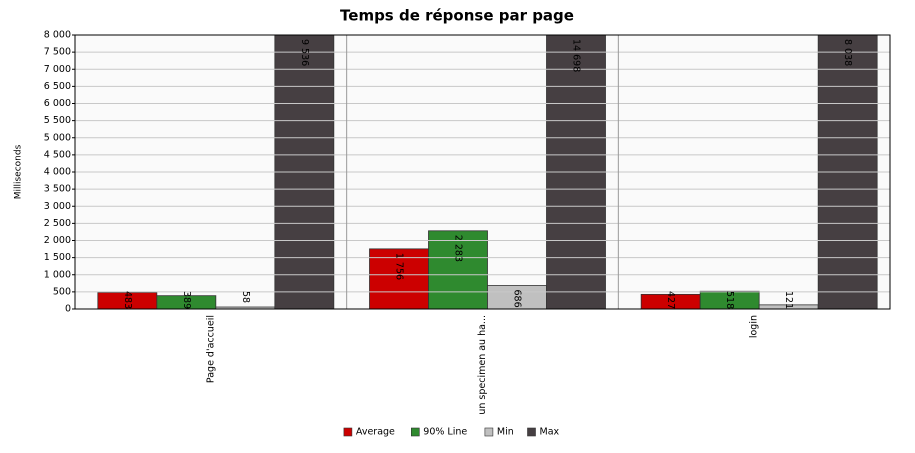 The height and width of the screenshot is (453, 915). Describe the element at coordinates (375, 432) in the screenshot. I see `legend-label: Average` at that location.